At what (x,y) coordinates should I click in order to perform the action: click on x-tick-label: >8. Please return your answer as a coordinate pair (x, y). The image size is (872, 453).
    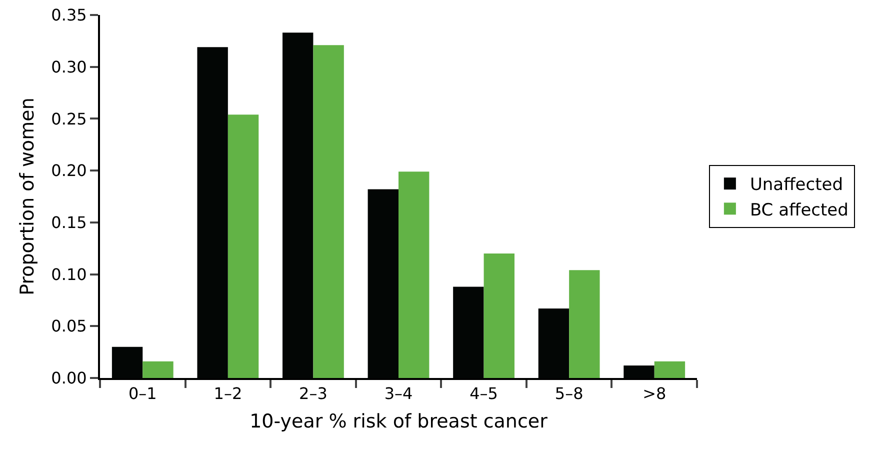
    Looking at the image, I should click on (654, 394).